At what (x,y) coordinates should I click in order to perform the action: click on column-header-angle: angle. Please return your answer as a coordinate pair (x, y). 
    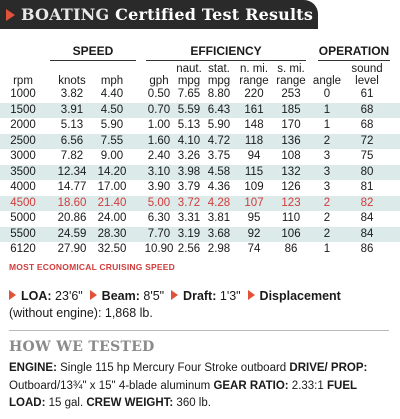
    Looking at the image, I should click on (327, 81).